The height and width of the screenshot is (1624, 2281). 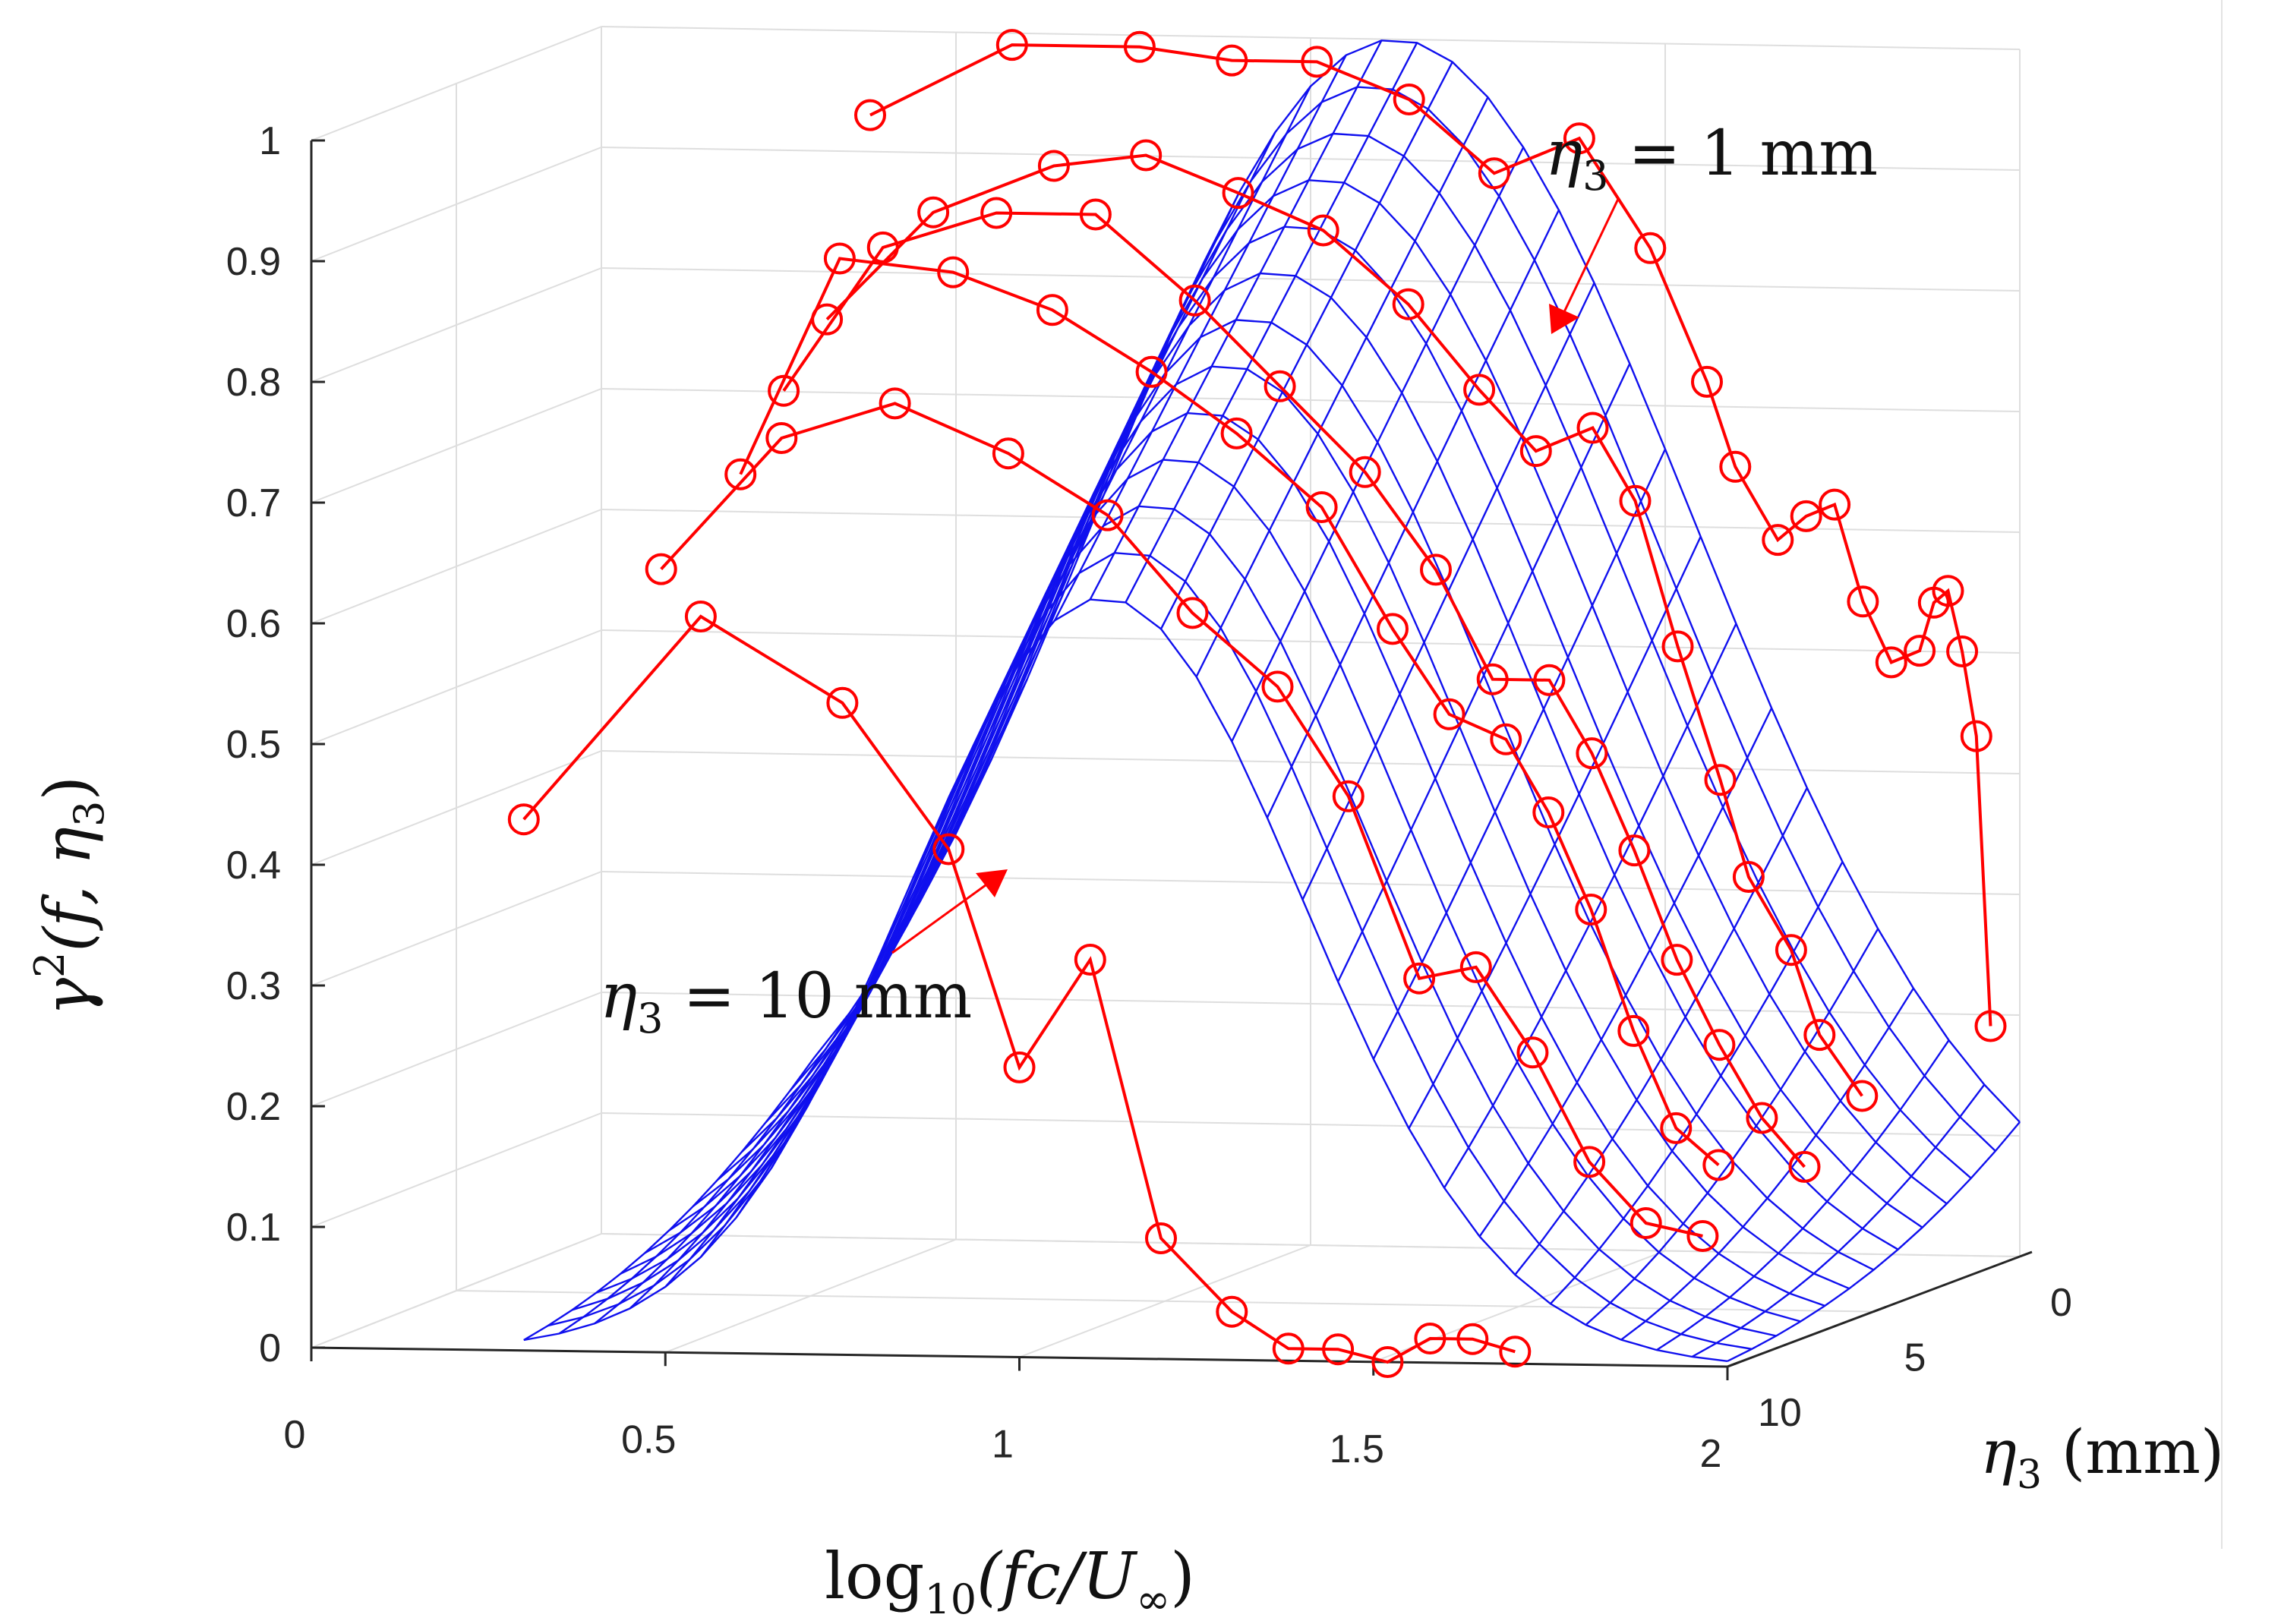 What do you see at coordinates (874, 1576) in the screenshot?
I see `x-axis-label-log: log` at bounding box center [874, 1576].